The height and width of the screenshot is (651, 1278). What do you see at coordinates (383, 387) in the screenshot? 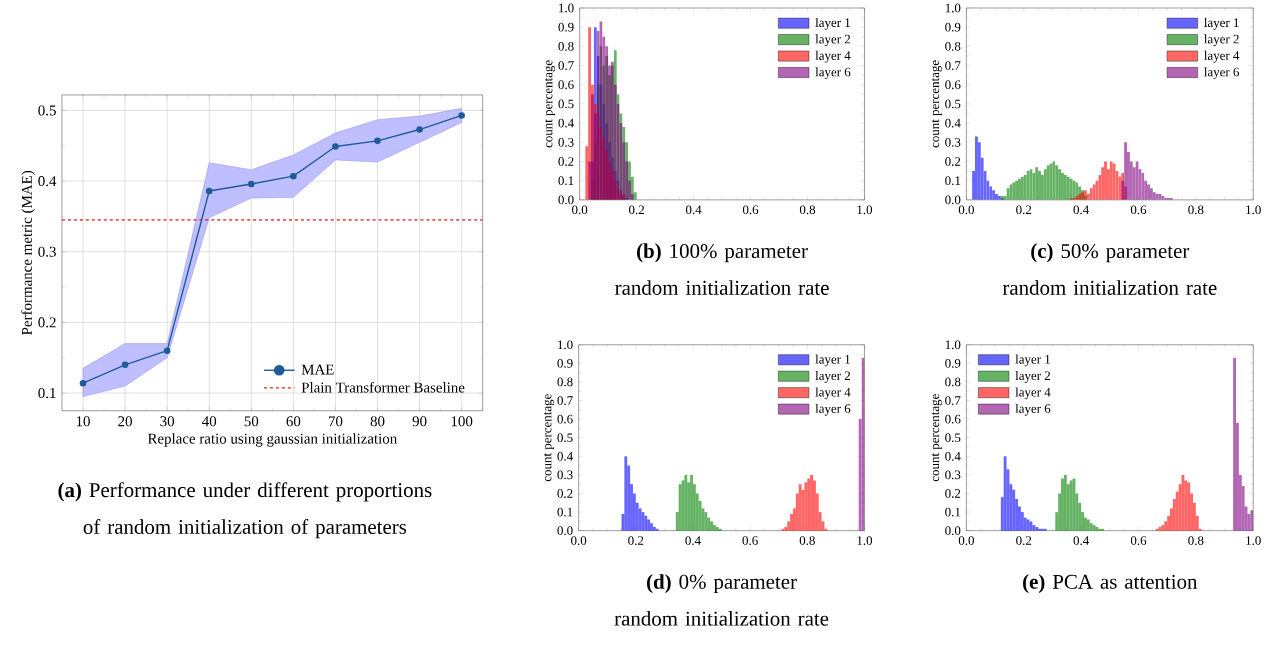
I see `legend-label: Plain Transformer Baseline` at bounding box center [383, 387].